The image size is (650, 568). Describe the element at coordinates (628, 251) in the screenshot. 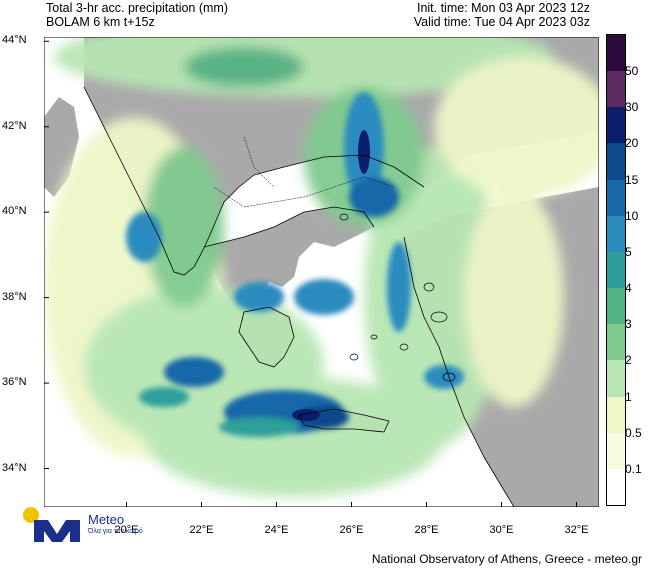

I see `colorbar-label: 5` at that location.